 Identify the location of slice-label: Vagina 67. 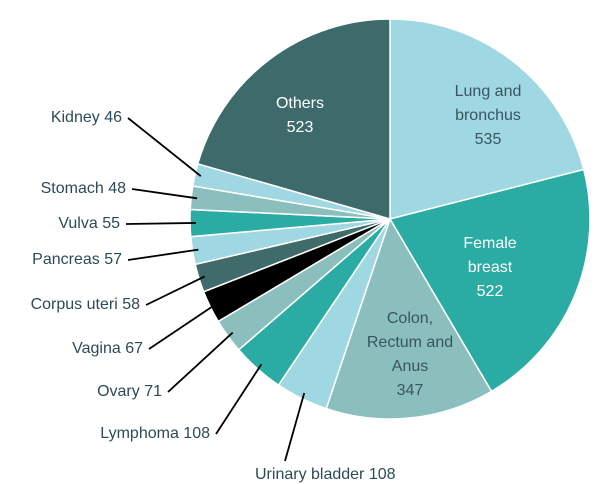
(107, 349).